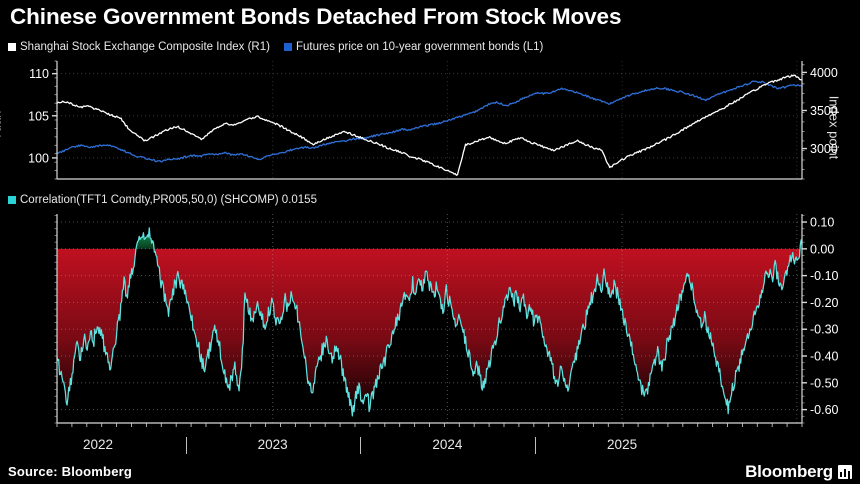  Describe the element at coordinates (430, 448) in the screenshot. I see `x-axis-labels: 2022 2023 2024 2025` at that location.